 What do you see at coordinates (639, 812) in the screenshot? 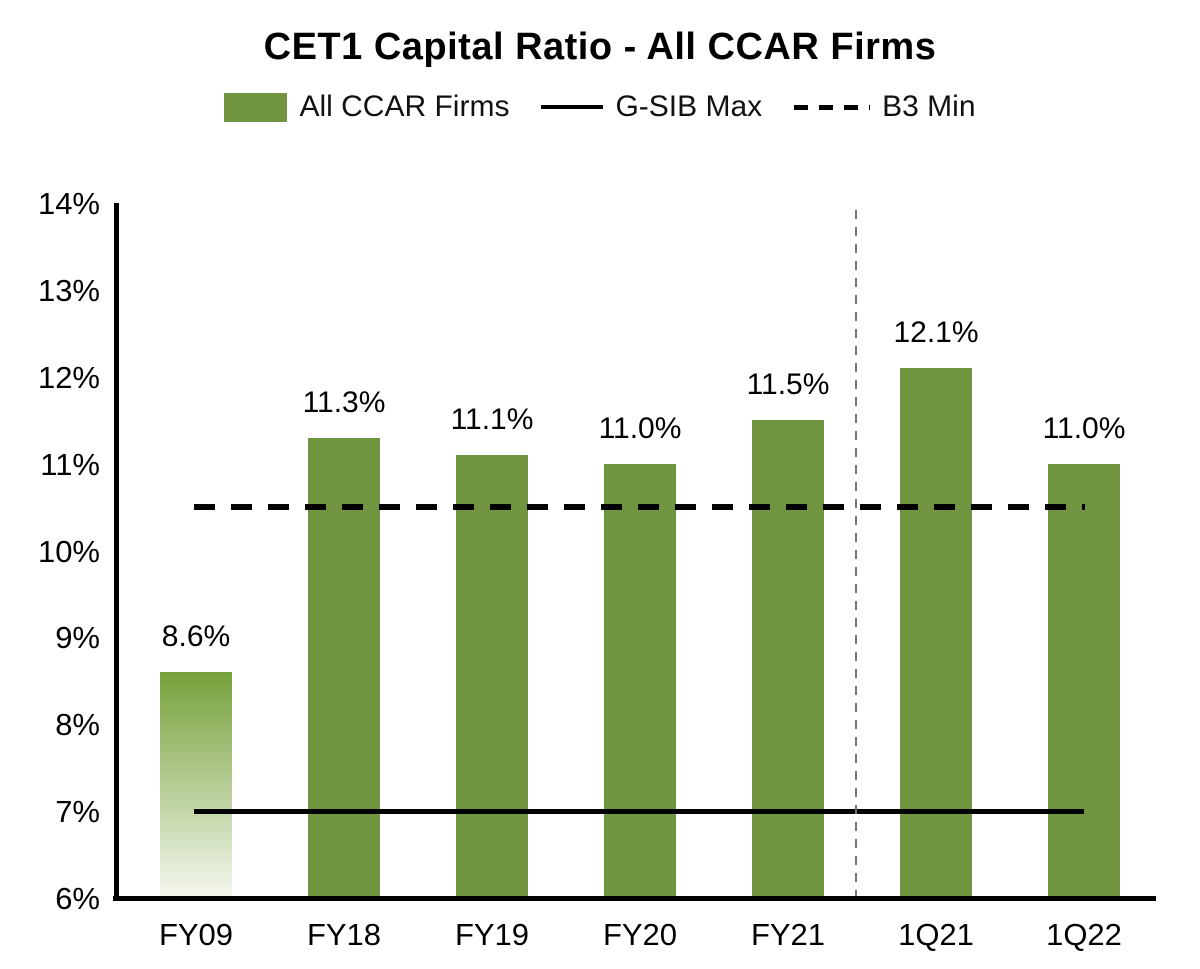
I see `ref-line-g-sib-max` at bounding box center [639, 812].